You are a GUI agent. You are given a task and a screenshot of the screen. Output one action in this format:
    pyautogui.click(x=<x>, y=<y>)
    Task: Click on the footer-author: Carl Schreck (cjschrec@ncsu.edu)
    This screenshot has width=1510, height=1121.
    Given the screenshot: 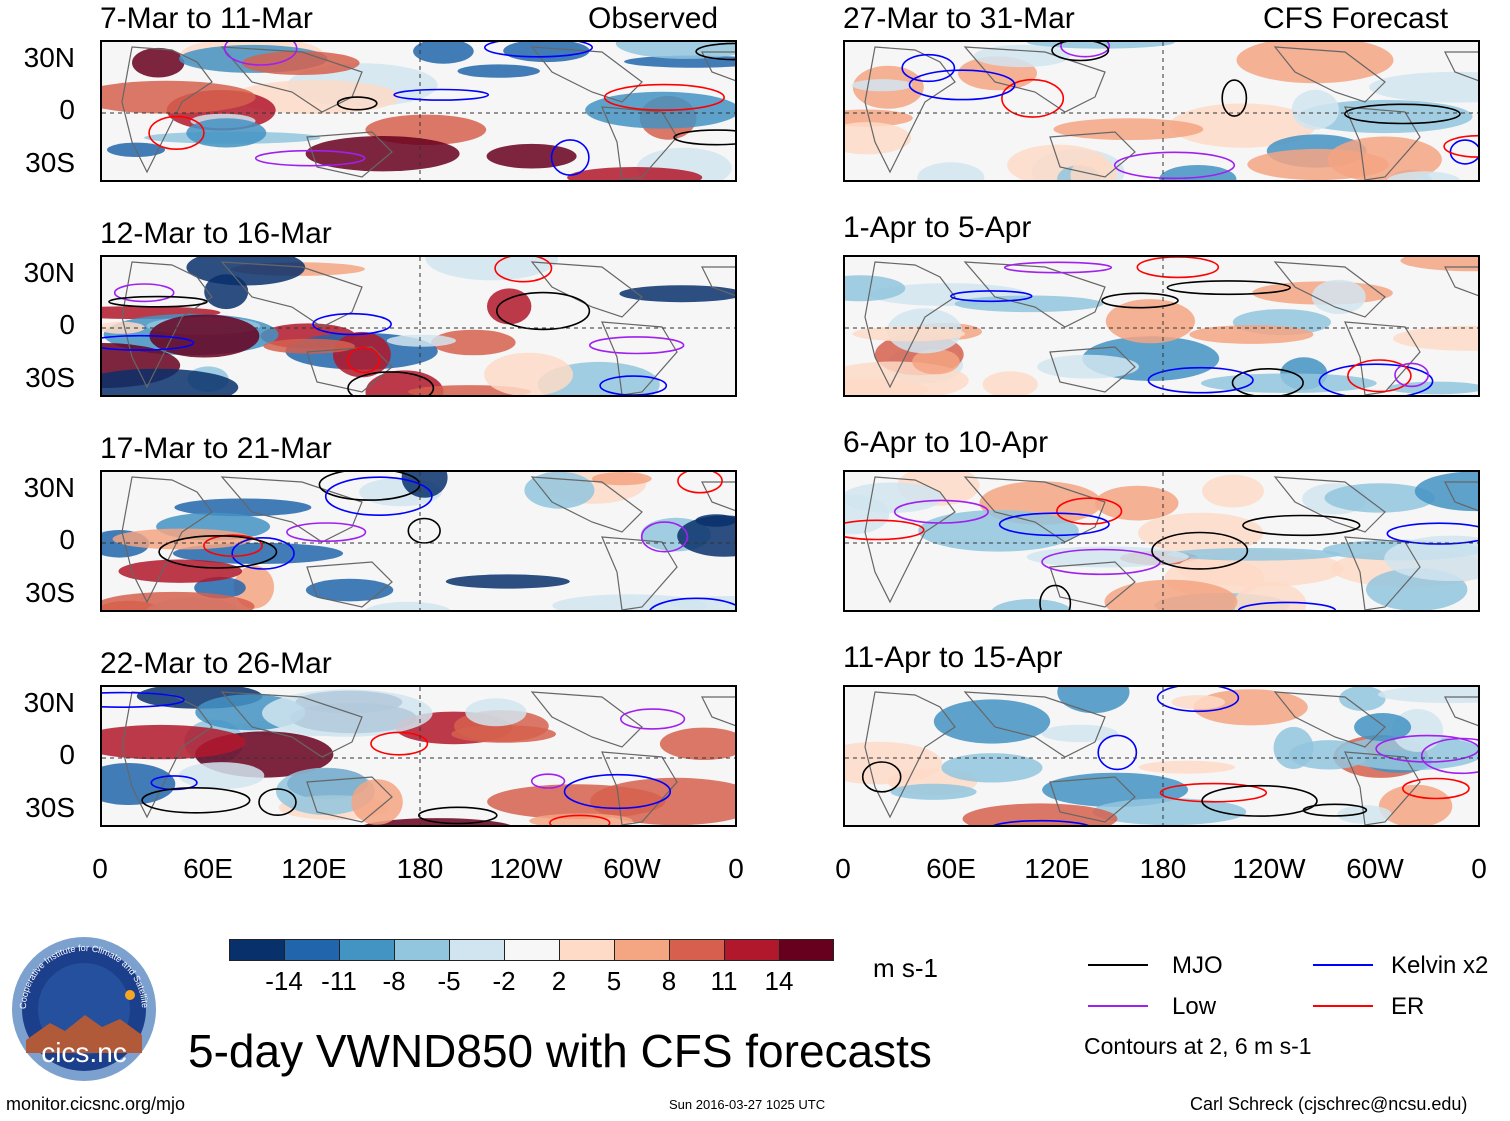 What is the action you would take?
    pyautogui.click(x=1329, y=1104)
    